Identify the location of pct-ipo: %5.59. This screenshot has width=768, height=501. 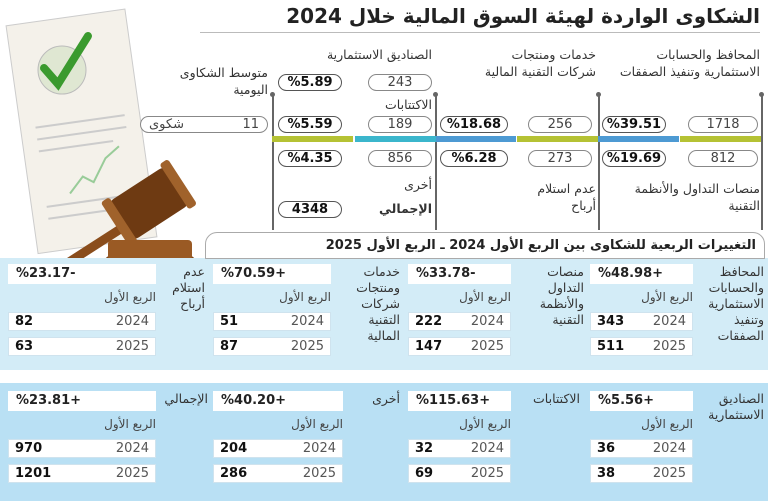
(310, 124).